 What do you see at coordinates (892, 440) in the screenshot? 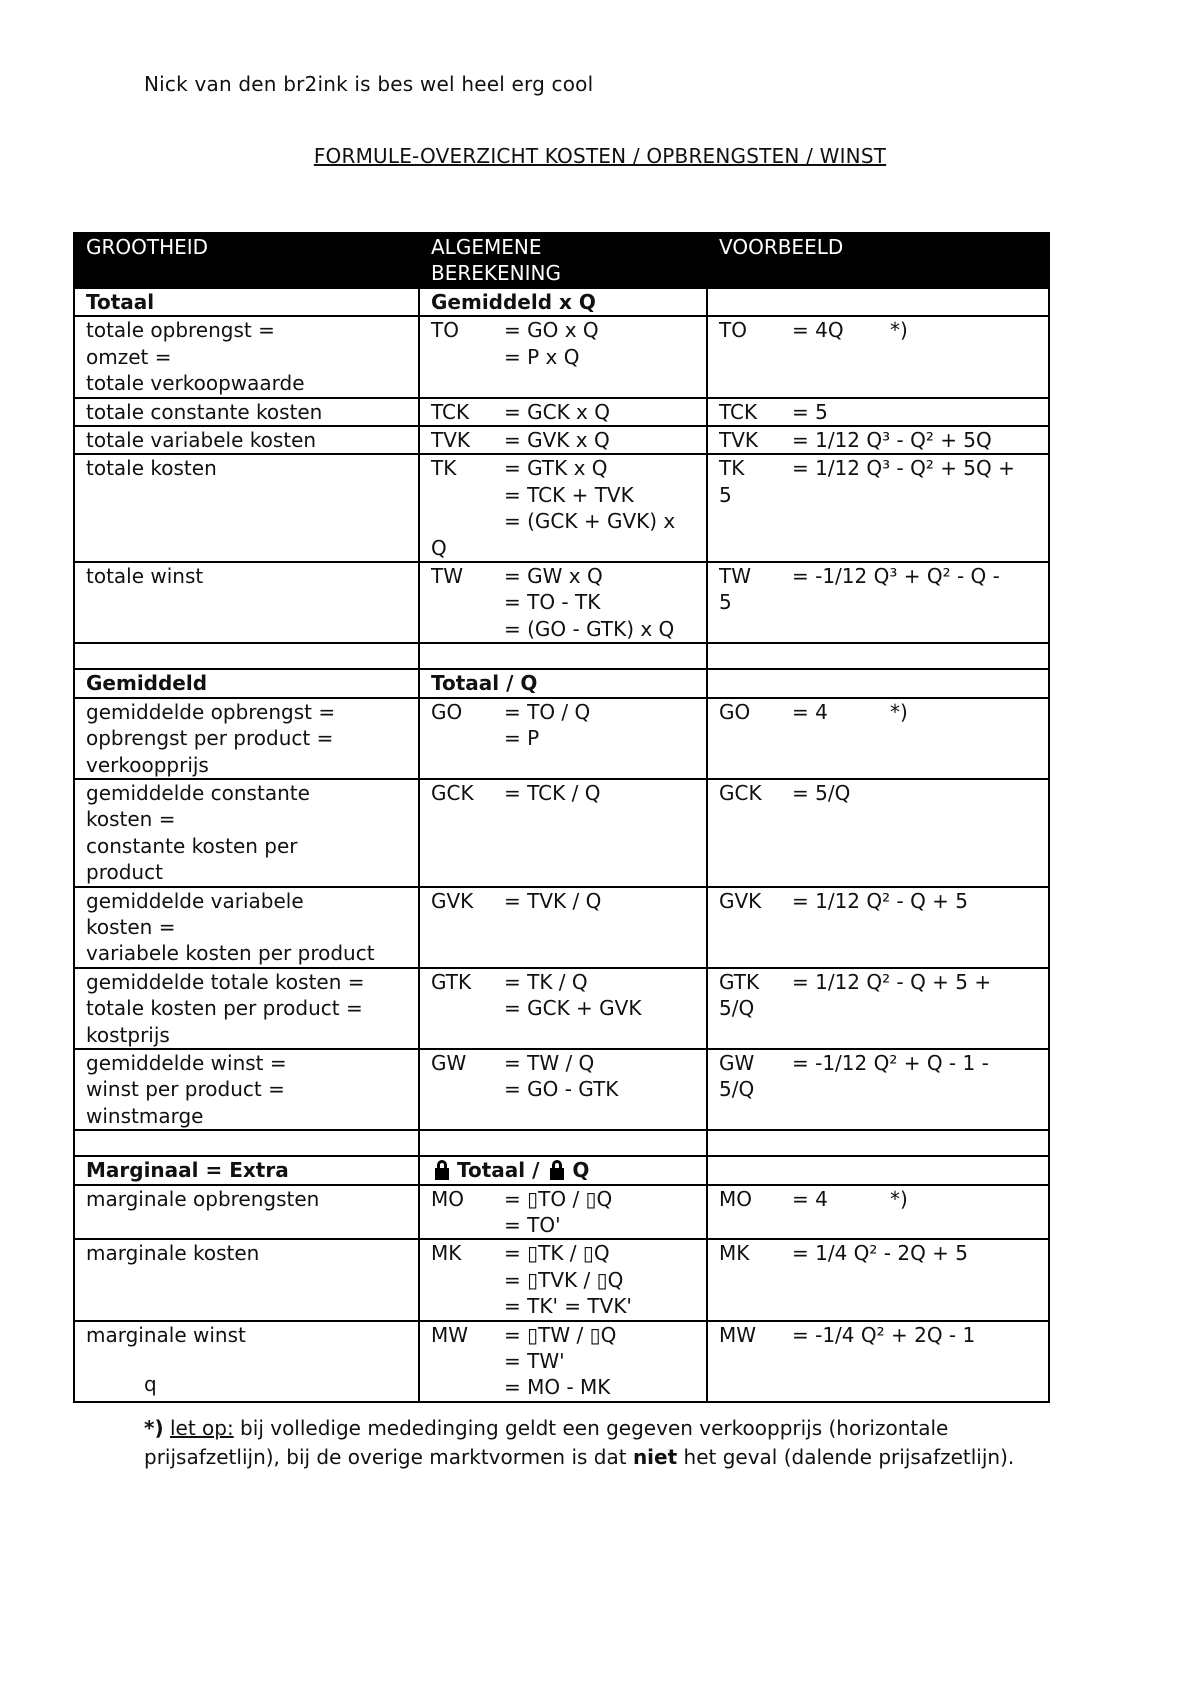
I see `formula-expression: = 1/12 Q³ - Q² + 5Q` at bounding box center [892, 440].